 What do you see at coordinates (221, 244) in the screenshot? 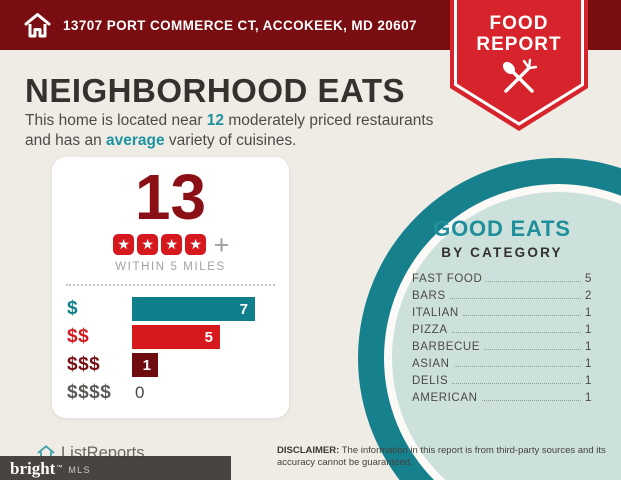
I see `plus-sign: +` at bounding box center [221, 244].